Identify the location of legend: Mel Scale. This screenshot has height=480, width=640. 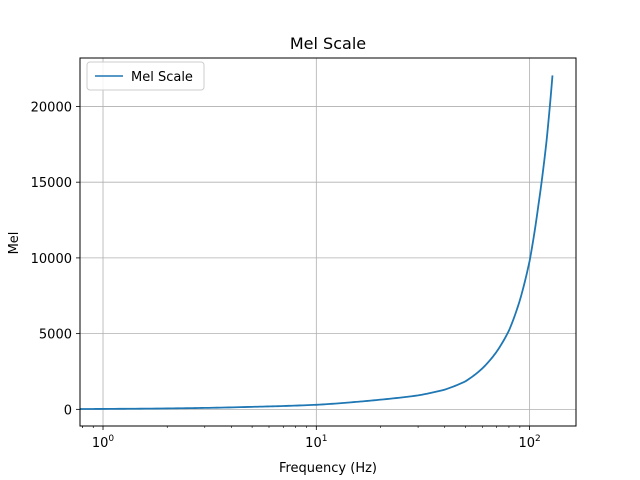
(145, 76).